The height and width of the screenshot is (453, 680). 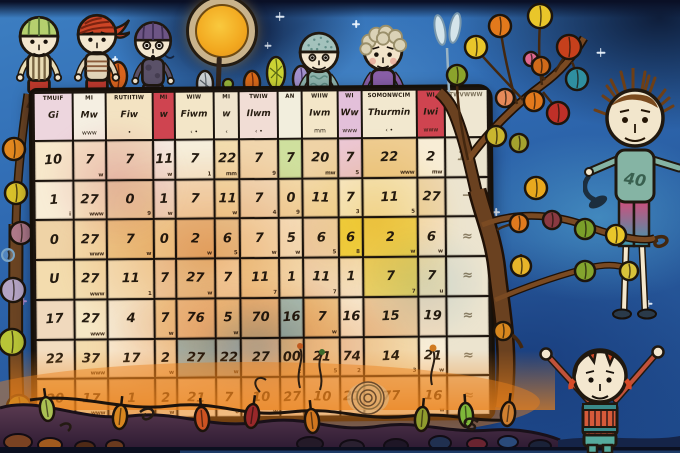 What do you see at coordinates (131, 318) in the screenshot?
I see `calendar-cell: 4` at bounding box center [131, 318].